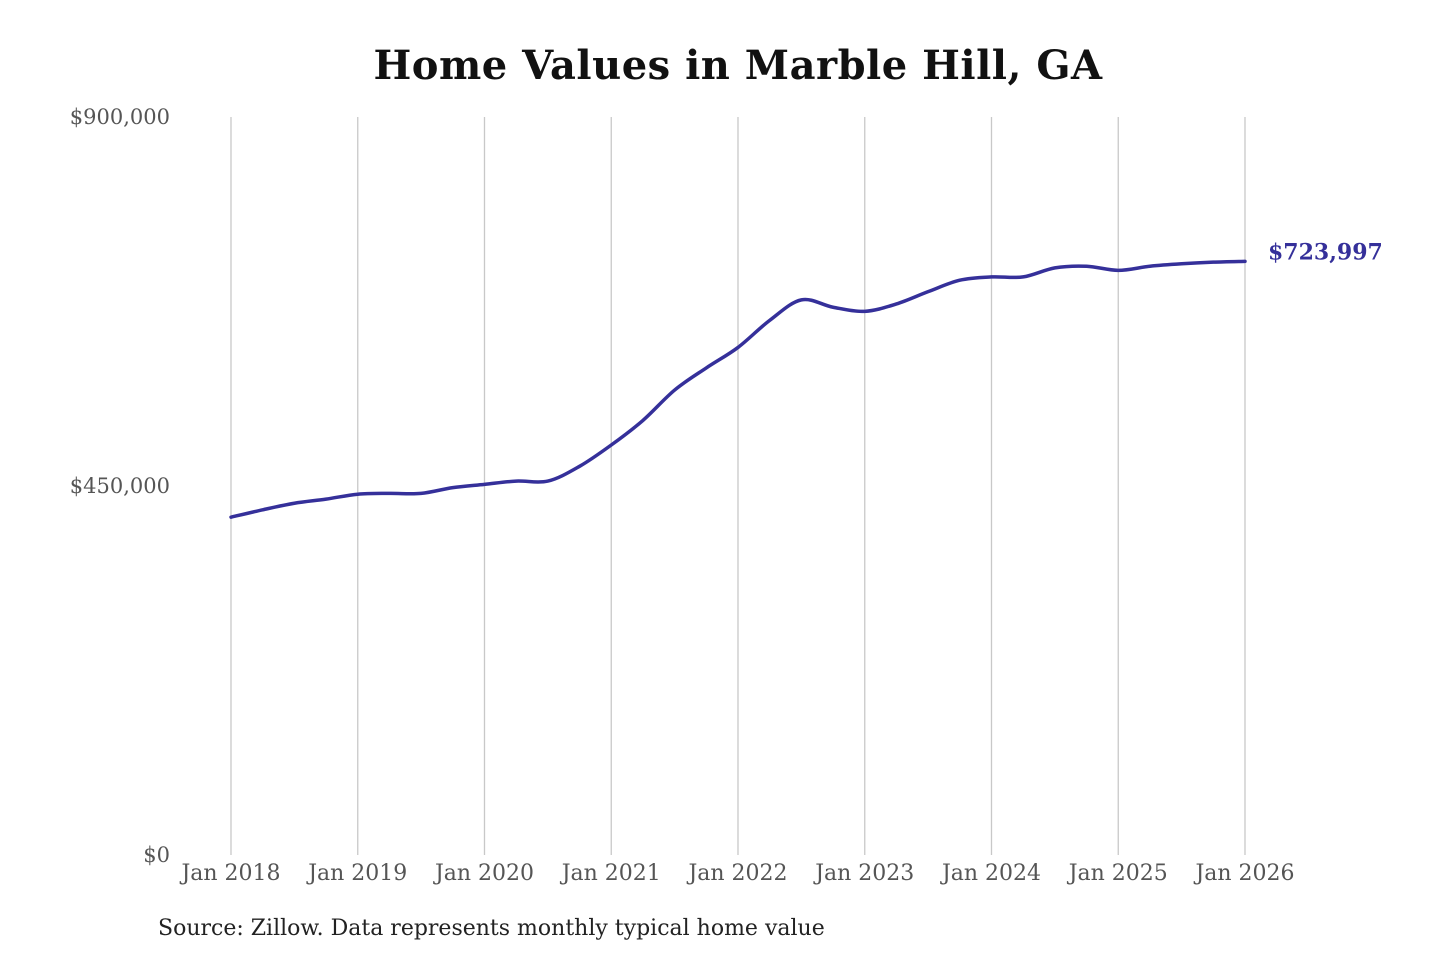 The image size is (1440, 960). I want to click on x-tick-label: Jan 2019, so click(356, 873).